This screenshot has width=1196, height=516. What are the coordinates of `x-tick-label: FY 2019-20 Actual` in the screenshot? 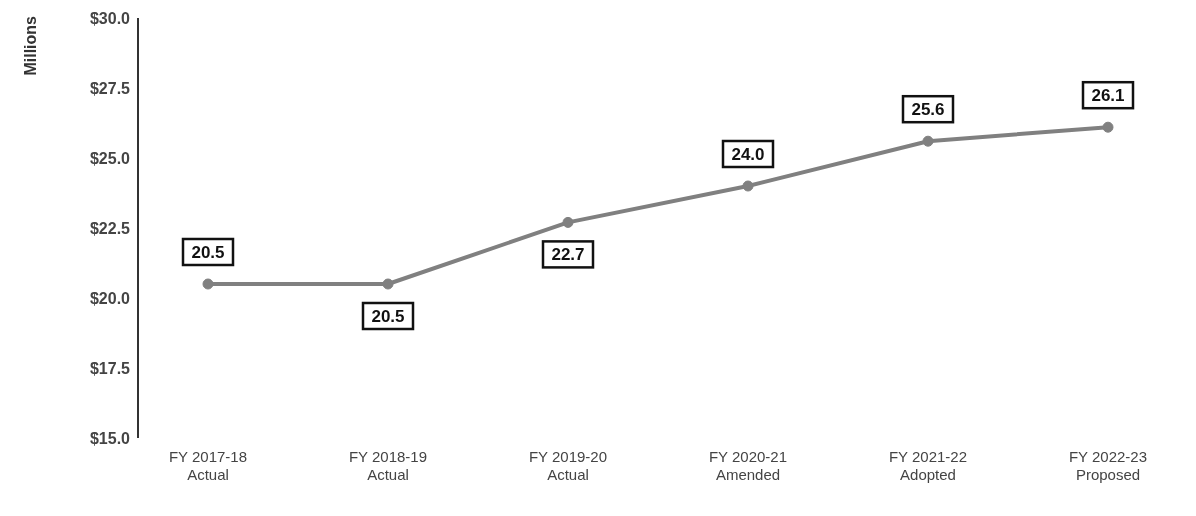 It's located at (568, 465).